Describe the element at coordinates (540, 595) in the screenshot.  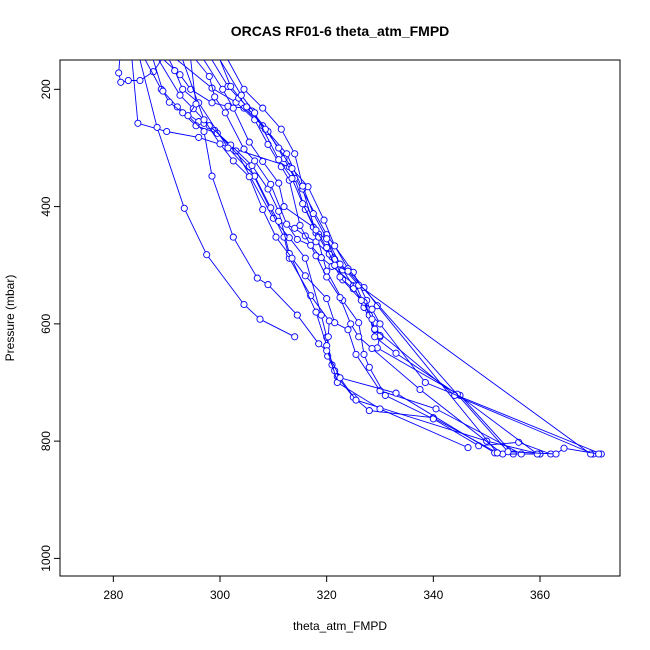
I see `x-tick-label: 360` at that location.